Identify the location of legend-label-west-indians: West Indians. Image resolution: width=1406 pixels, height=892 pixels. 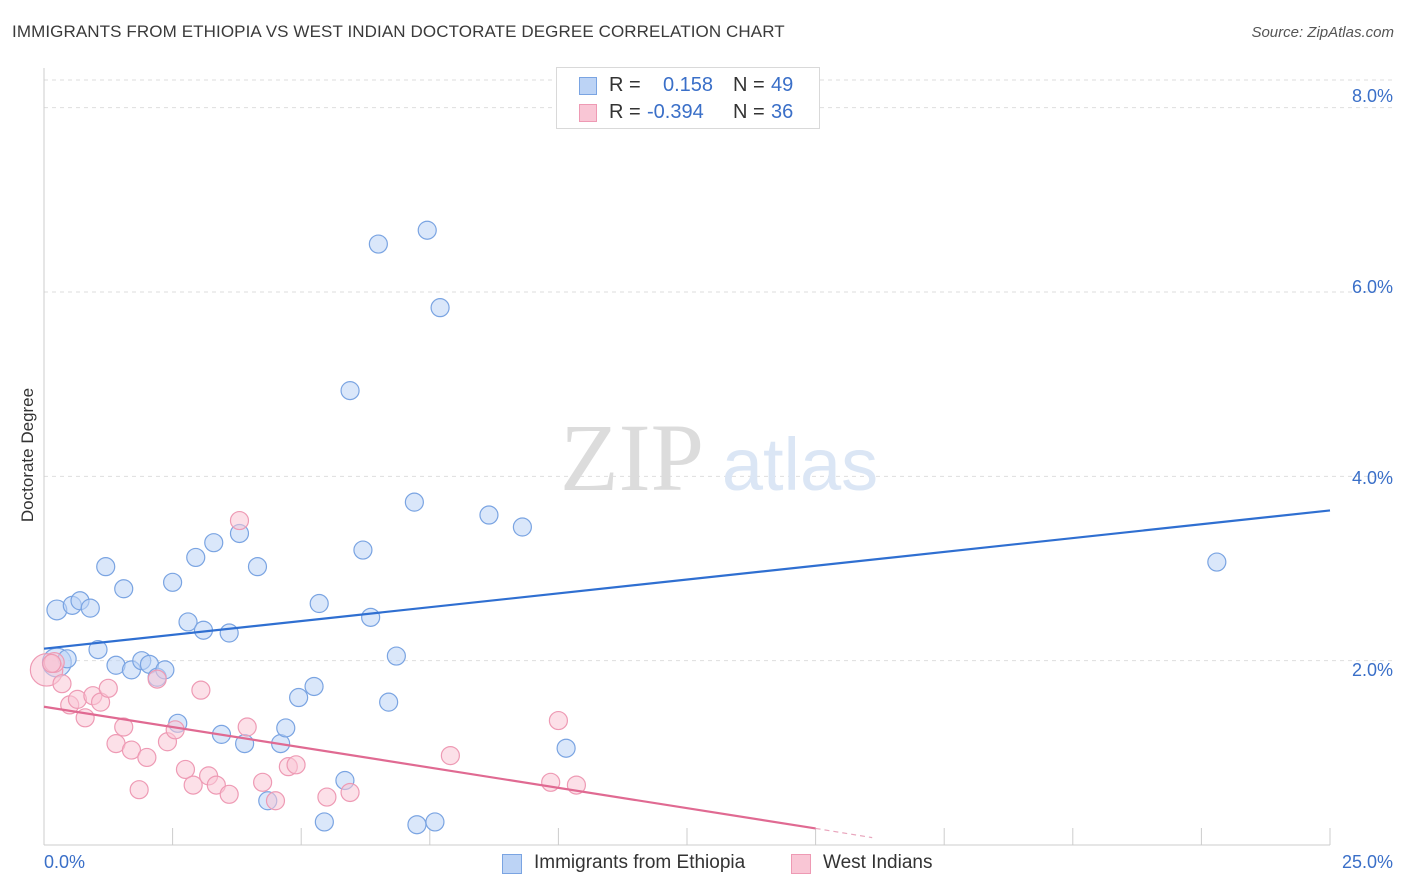
(878, 862).